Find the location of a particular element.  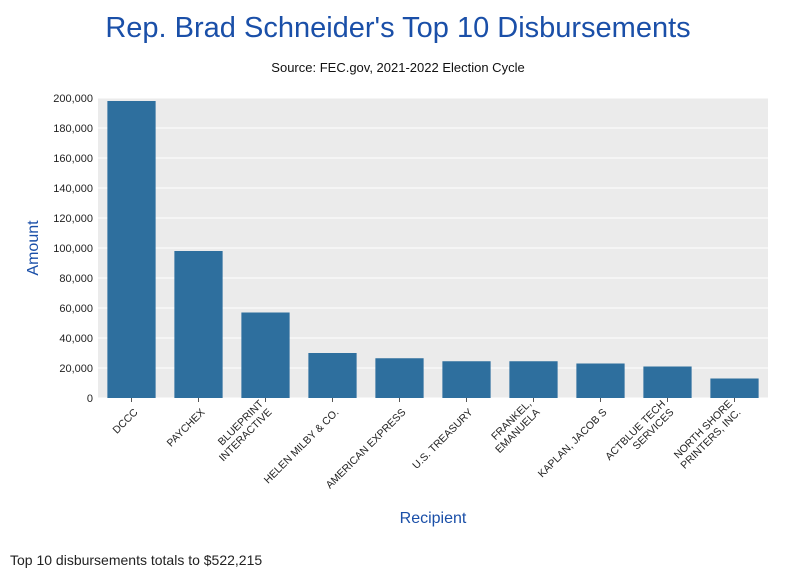

x-tick-label: U.S. TREASURY is located at coordinates (442, 438).